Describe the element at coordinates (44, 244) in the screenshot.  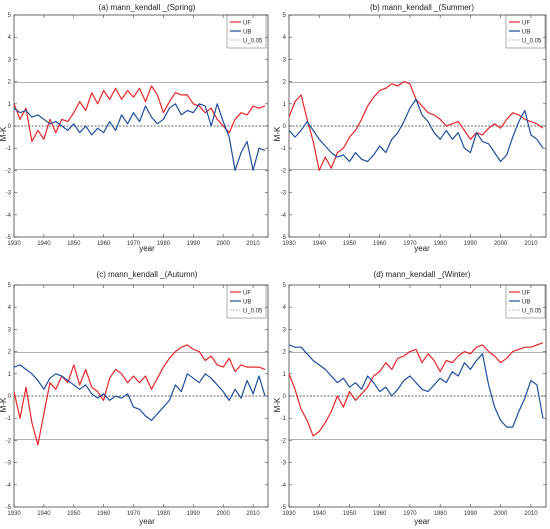
I see `x-tick-label: 1940` at that location.